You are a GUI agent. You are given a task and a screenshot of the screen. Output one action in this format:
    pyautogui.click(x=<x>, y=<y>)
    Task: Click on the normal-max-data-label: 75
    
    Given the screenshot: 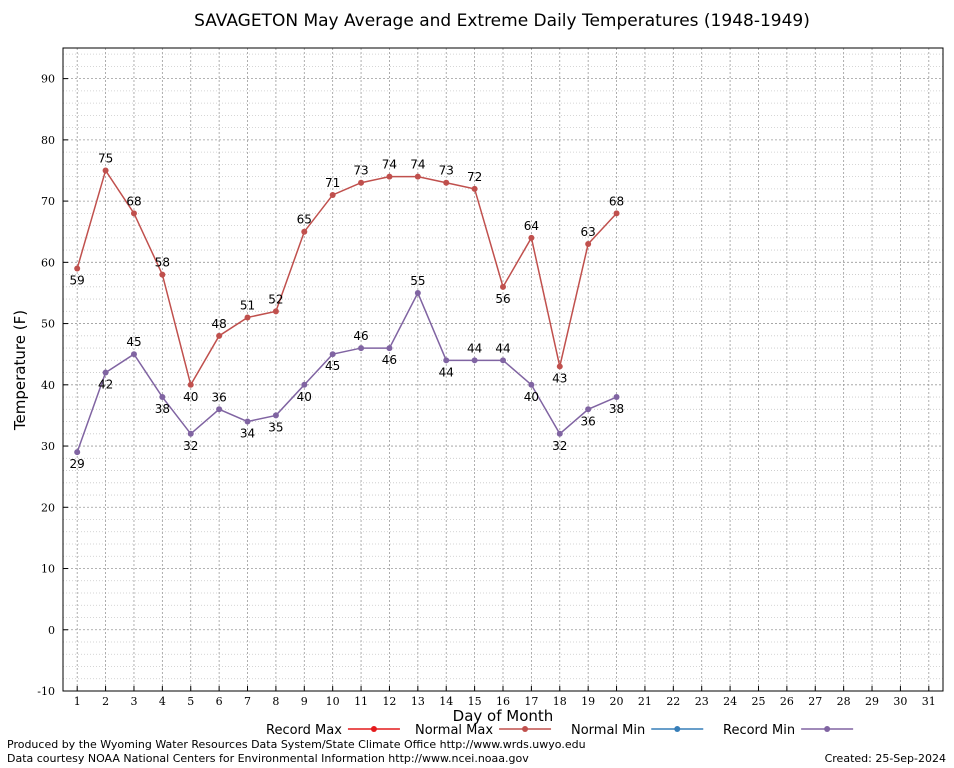 What is the action you would take?
    pyautogui.click(x=105, y=158)
    